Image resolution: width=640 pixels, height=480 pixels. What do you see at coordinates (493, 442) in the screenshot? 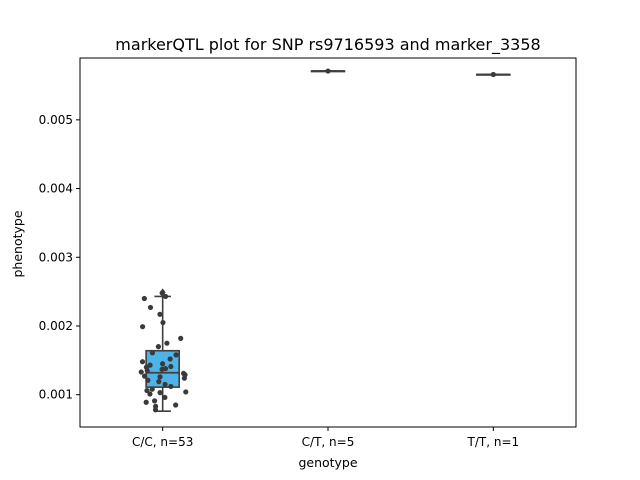
I see `x-tick-label: T/T, n=1` at bounding box center [493, 442].